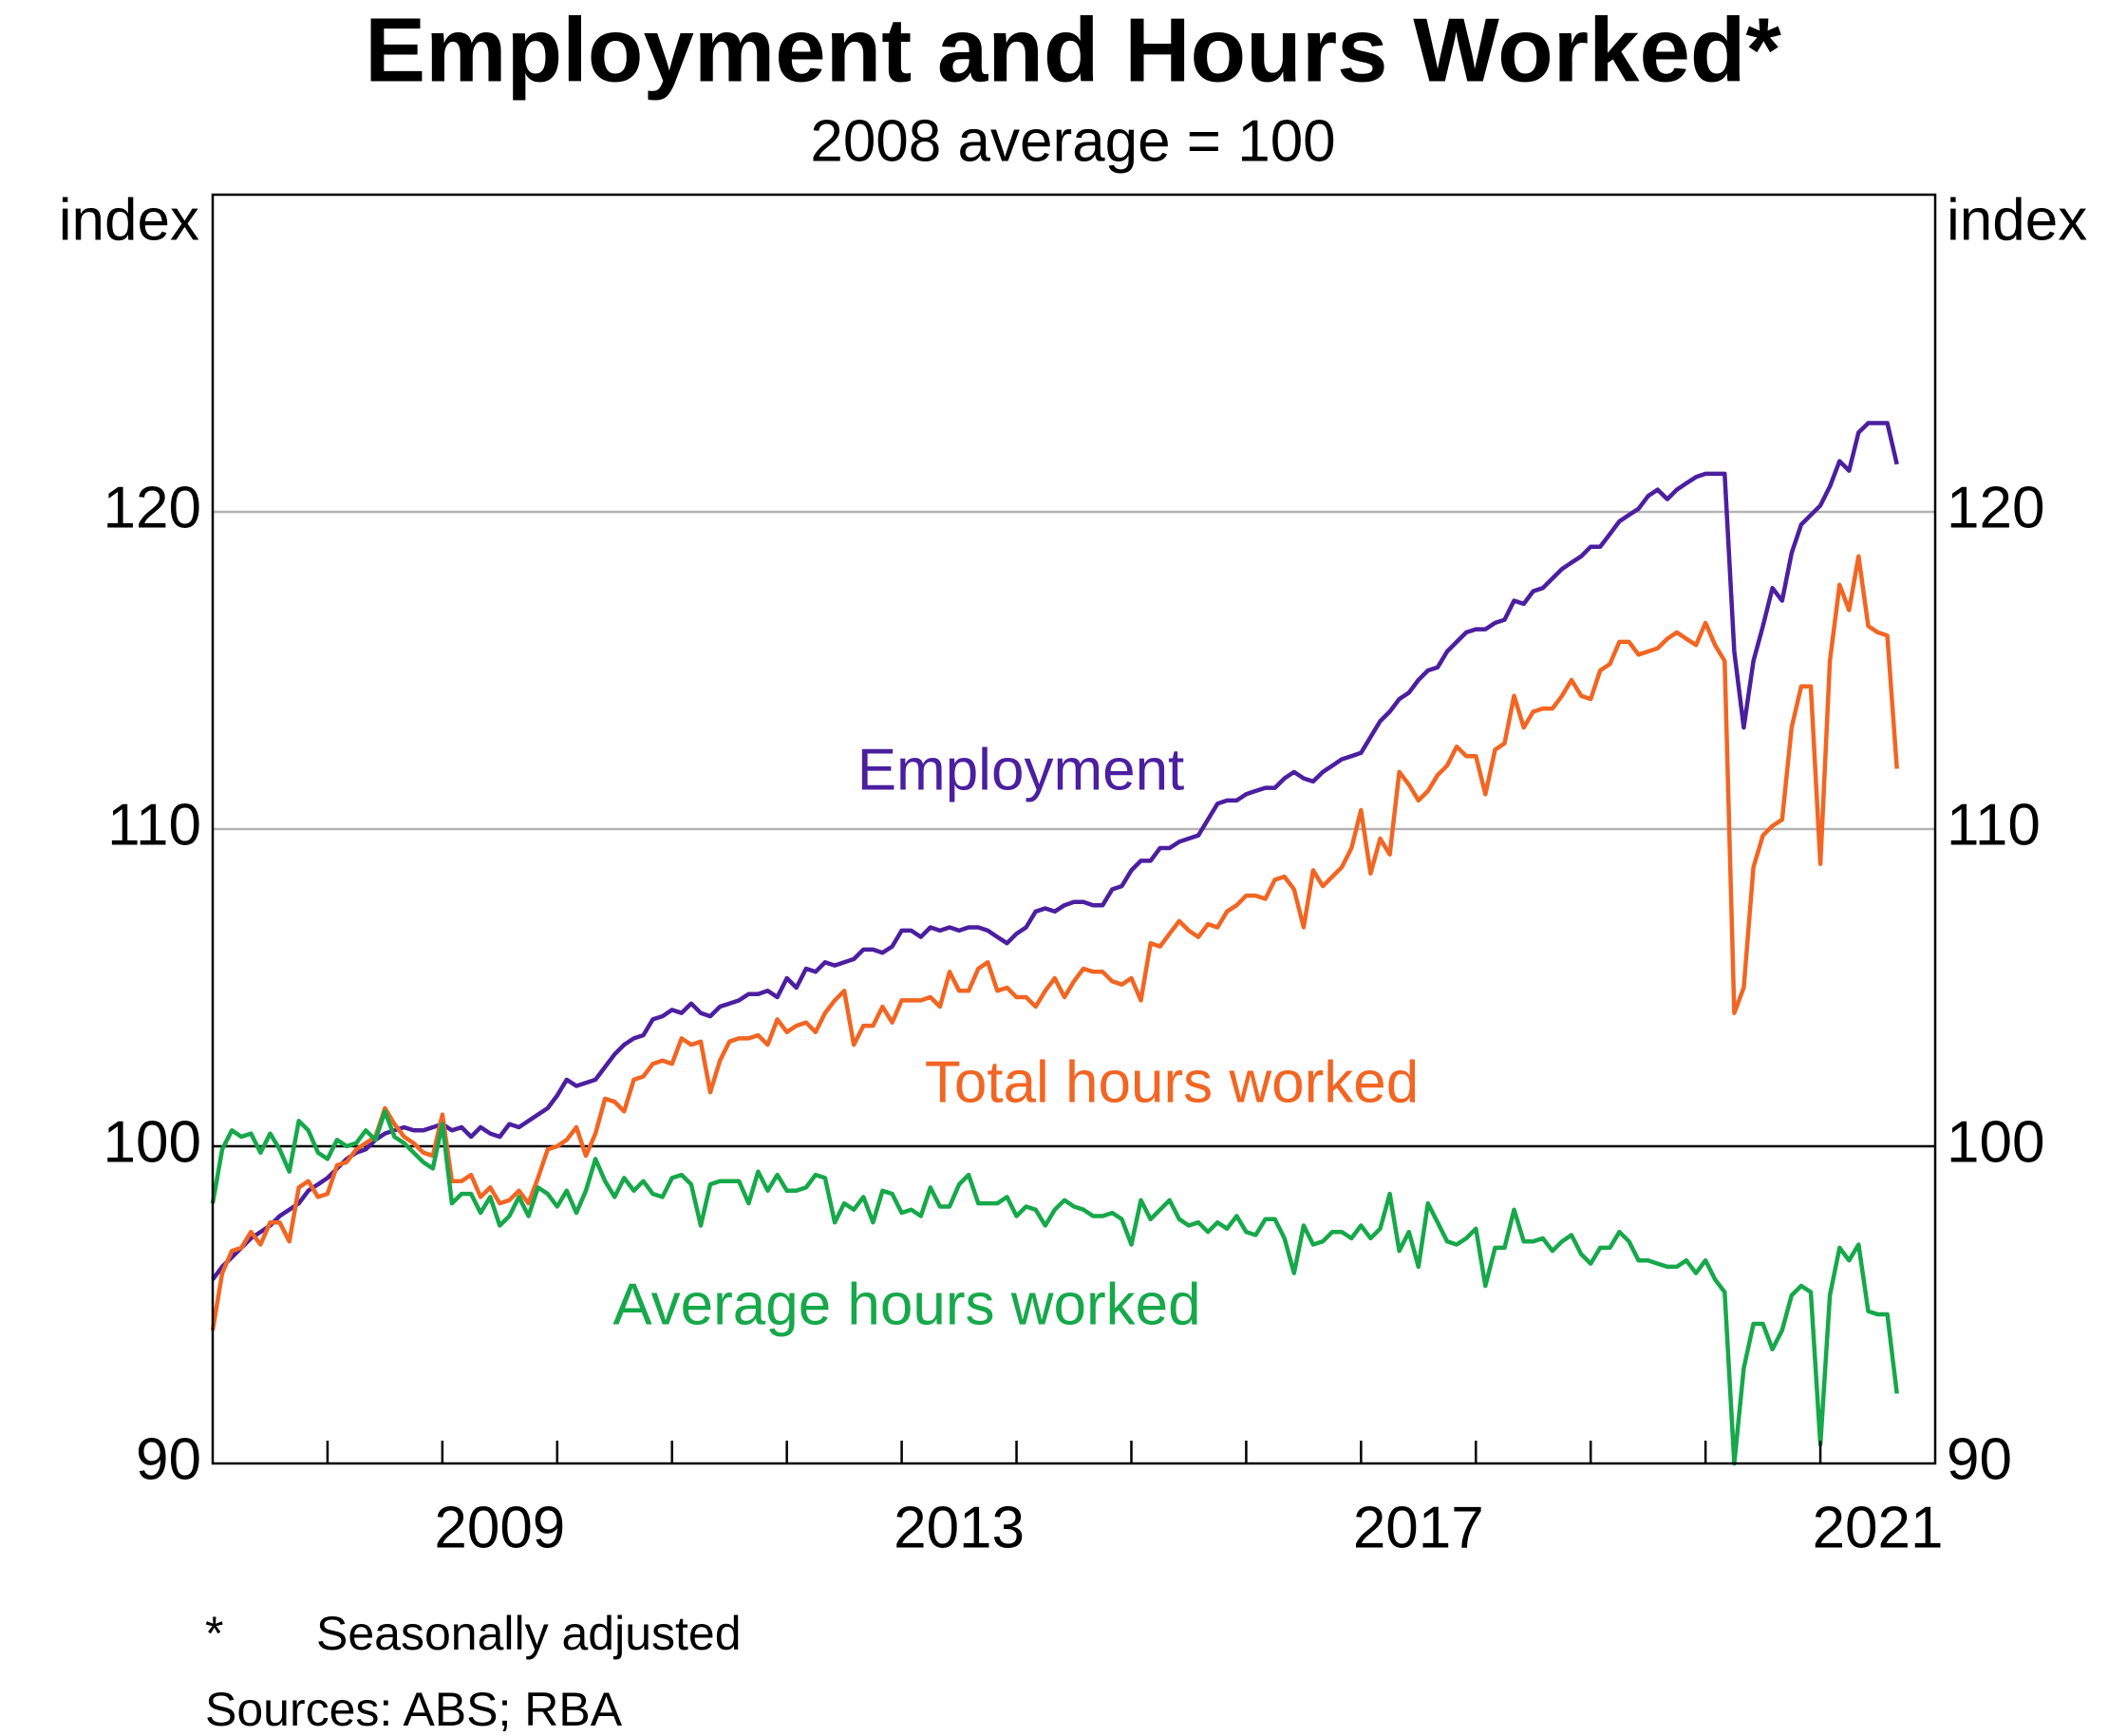 Image resolution: width=2127 pixels, height=1736 pixels. Describe the element at coordinates (214, 1633) in the screenshot. I see `footnote-symbol: *` at that location.